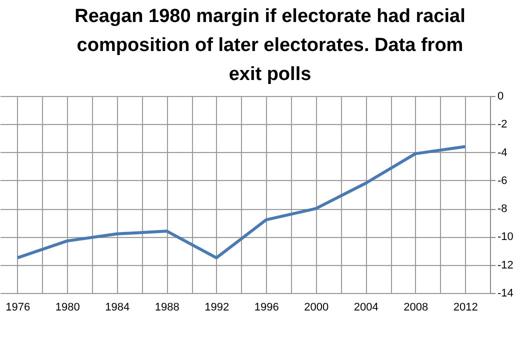 Image resolution: width=531 pixels, height=338 pixels. What do you see at coordinates (506, 294) in the screenshot?
I see `y-tick-label: -14` at bounding box center [506, 294].